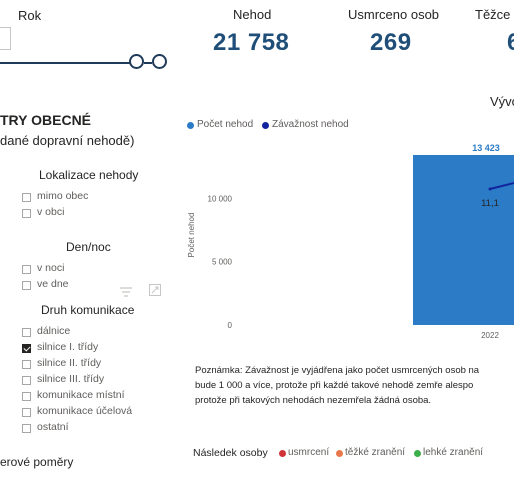 This screenshot has height=478, width=514. Describe the element at coordinates (252, 14) in the screenshot. I see `kpi-title: Nehod` at that location.